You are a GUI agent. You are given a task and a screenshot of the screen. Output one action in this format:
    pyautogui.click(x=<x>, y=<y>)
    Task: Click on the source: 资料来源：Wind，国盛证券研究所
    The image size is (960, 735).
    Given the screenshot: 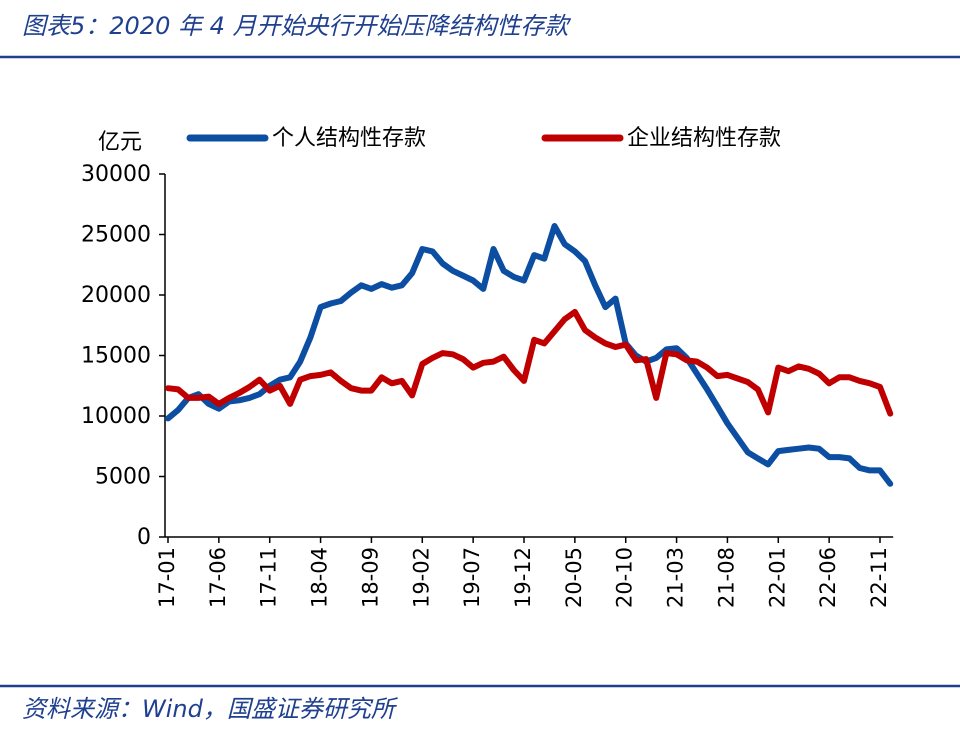 What is the action you would take?
    pyautogui.click(x=210, y=709)
    